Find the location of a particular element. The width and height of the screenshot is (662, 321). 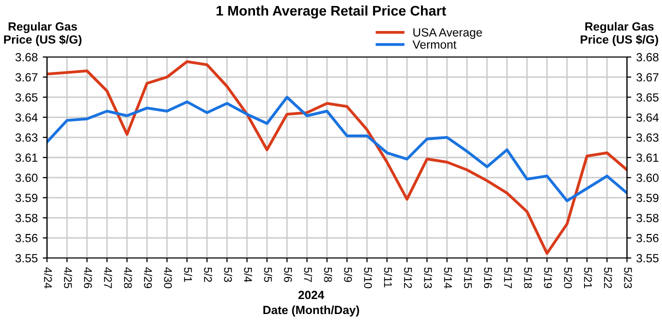

x-tick-label: 5/18 is located at coordinates (528, 277).